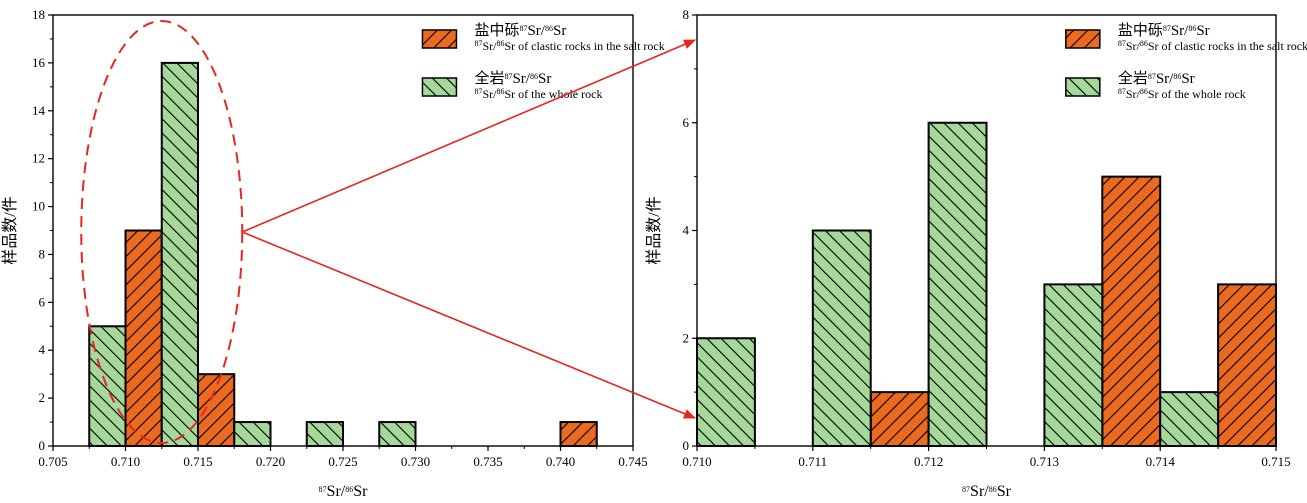 The image size is (1307, 503). Describe the element at coordinates (270, 461) in the screenshot. I see `left-x-tick-label-3: 0.720` at that location.